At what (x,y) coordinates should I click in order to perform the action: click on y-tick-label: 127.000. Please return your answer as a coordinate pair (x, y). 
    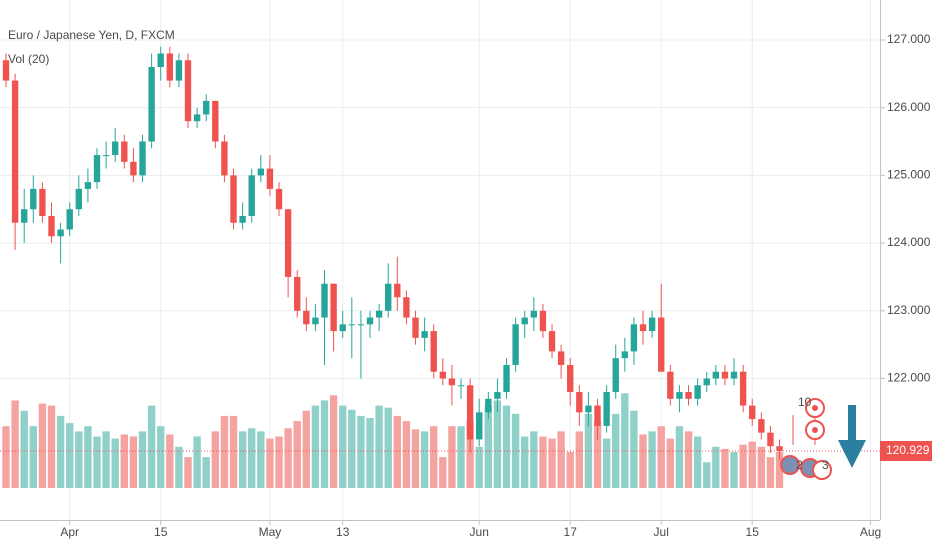
    Looking at the image, I should click on (909, 39).